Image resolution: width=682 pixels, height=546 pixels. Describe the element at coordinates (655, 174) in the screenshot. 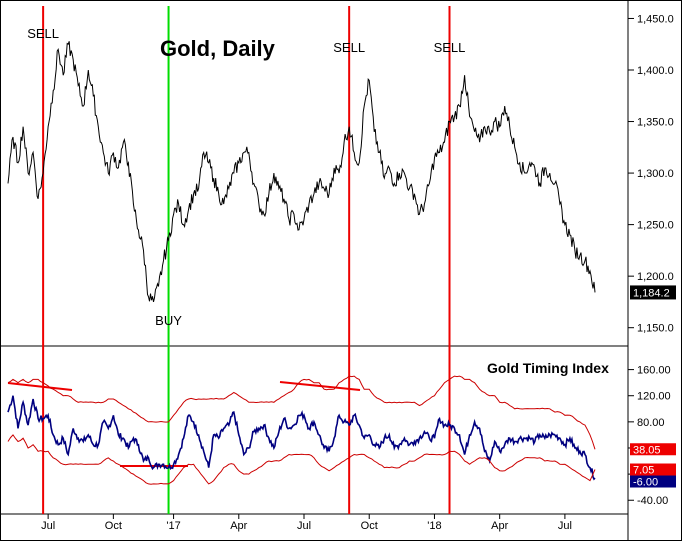

I see `price-y-tick-label: 1,300.0` at that location.